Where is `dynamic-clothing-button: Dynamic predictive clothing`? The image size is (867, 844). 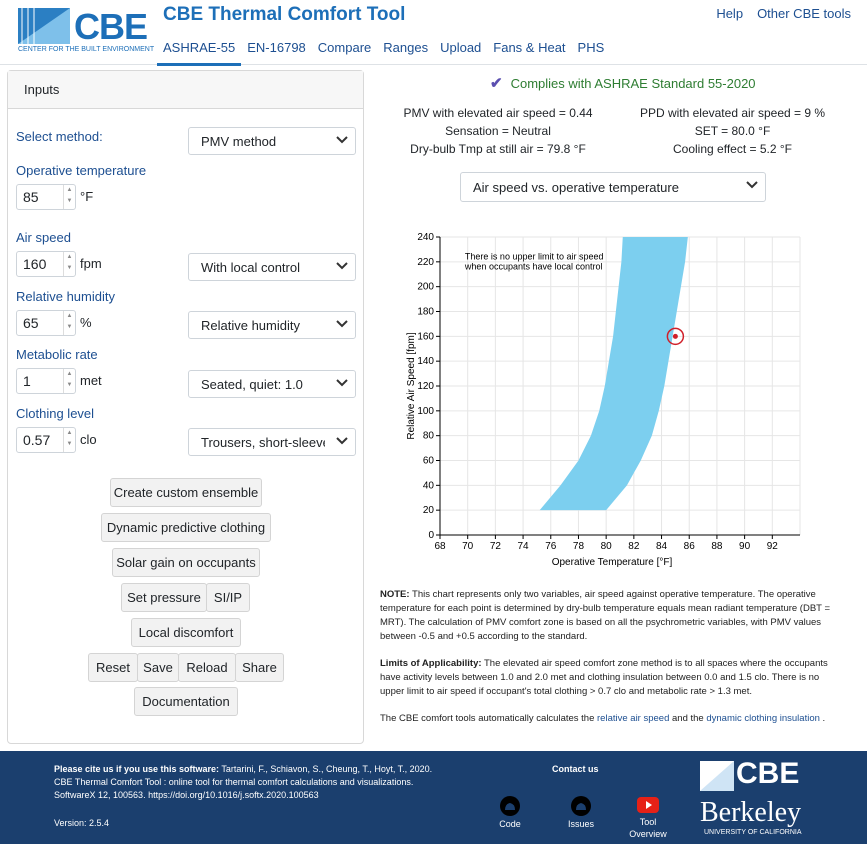
dynamic-clothing-button: Dynamic predictive clothing is located at coordinates (186, 527).